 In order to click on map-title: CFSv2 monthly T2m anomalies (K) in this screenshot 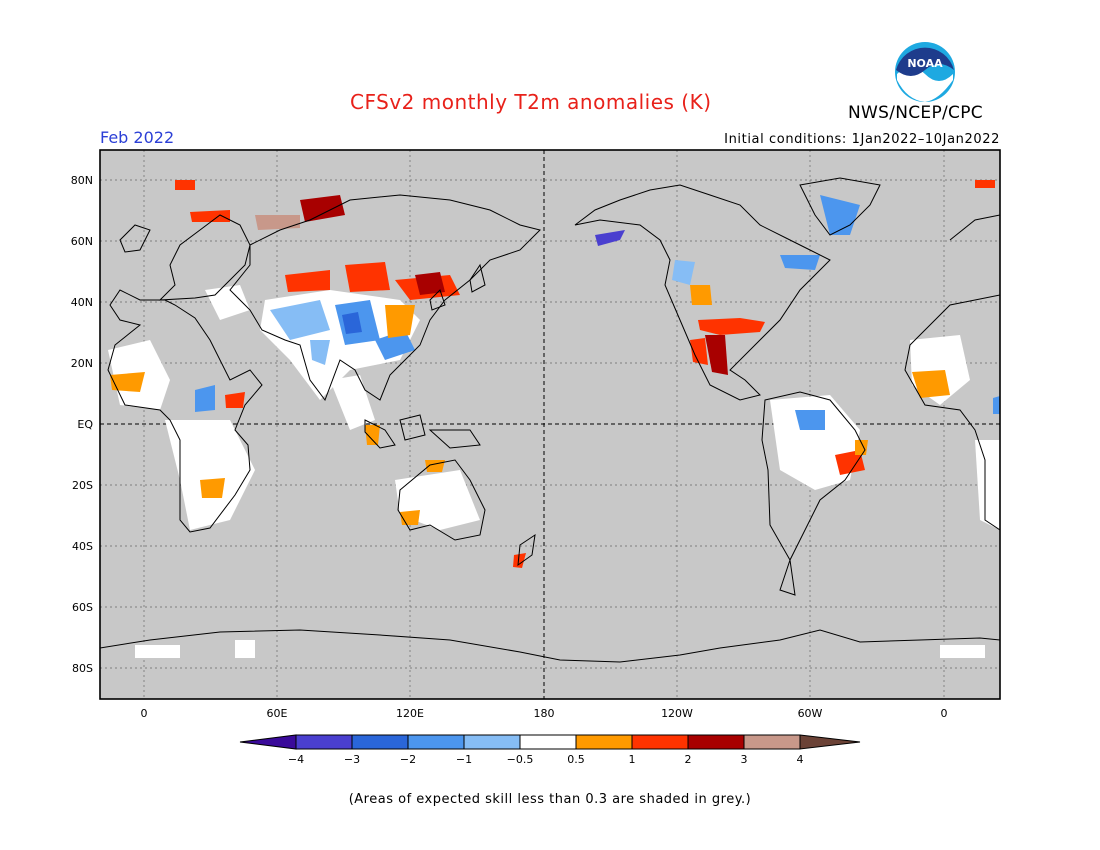, I will do `click(531, 102)`.